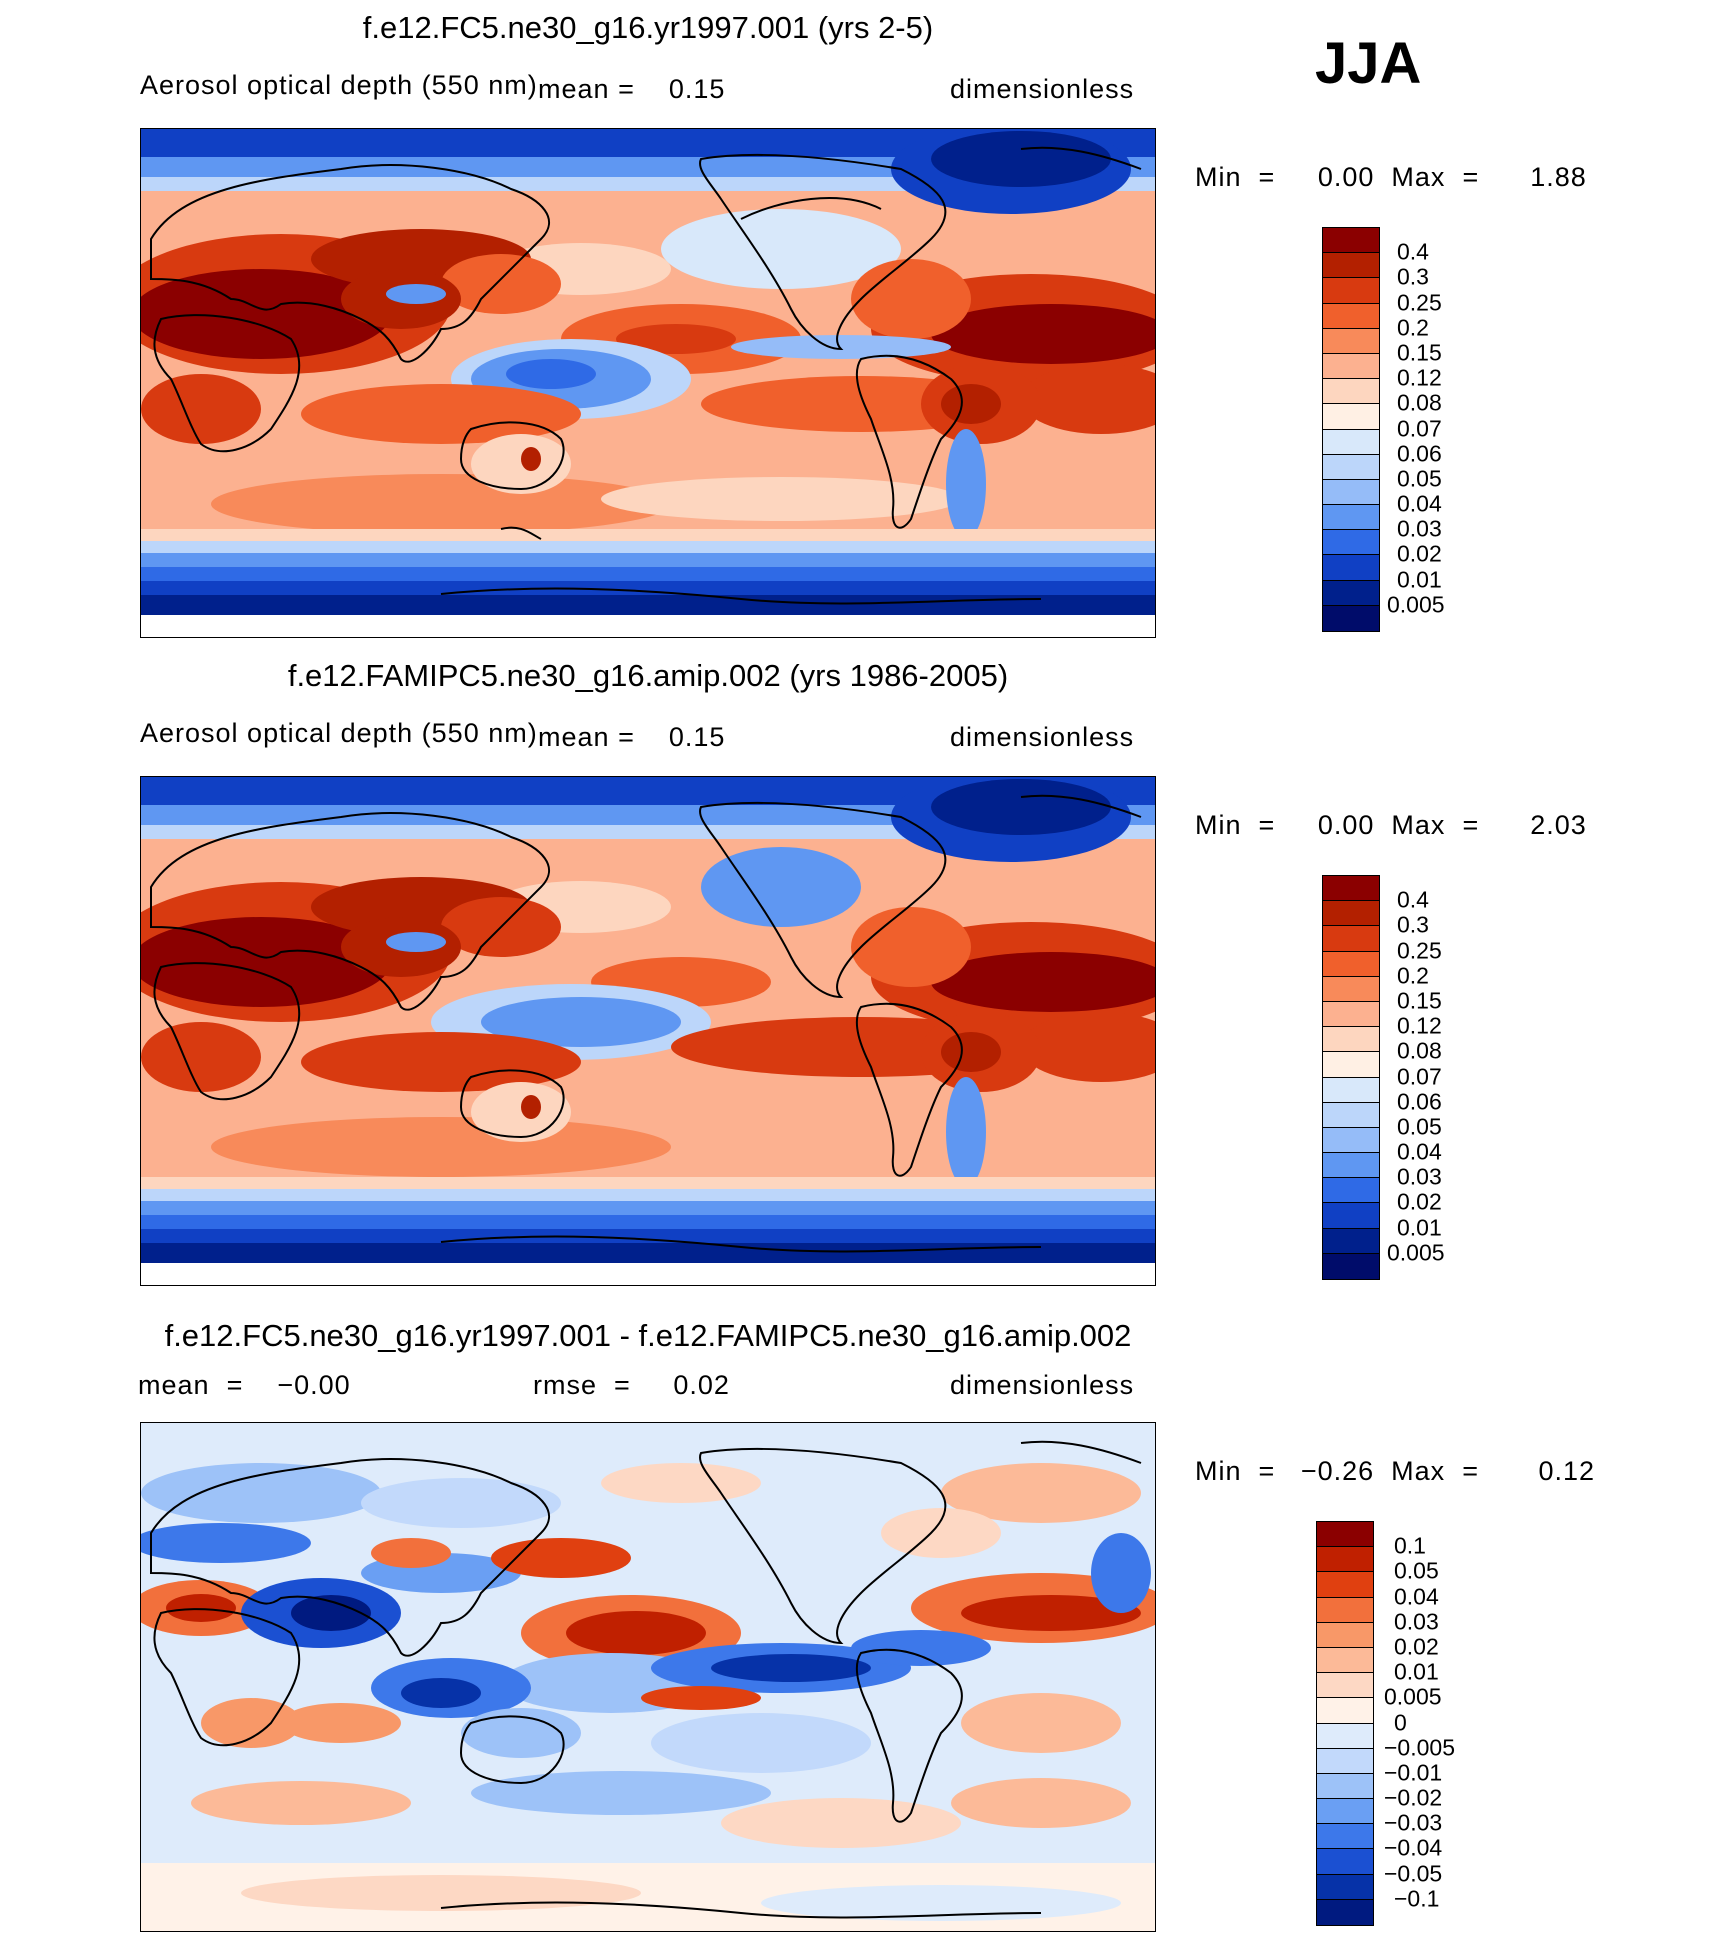  What do you see at coordinates (626, 89) in the screenshot?
I see `panel1-mean-eq: =` at bounding box center [626, 89].